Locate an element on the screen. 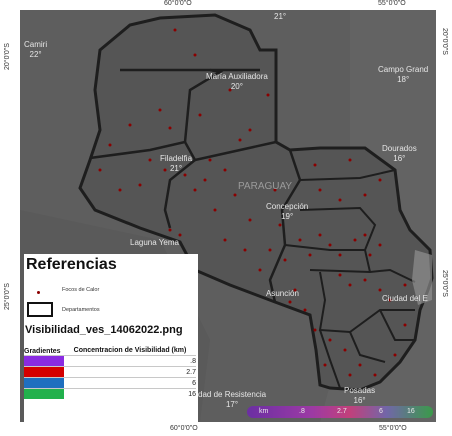 The image size is (452, 436). department-label: Departamentos is located at coordinates (81, 310).